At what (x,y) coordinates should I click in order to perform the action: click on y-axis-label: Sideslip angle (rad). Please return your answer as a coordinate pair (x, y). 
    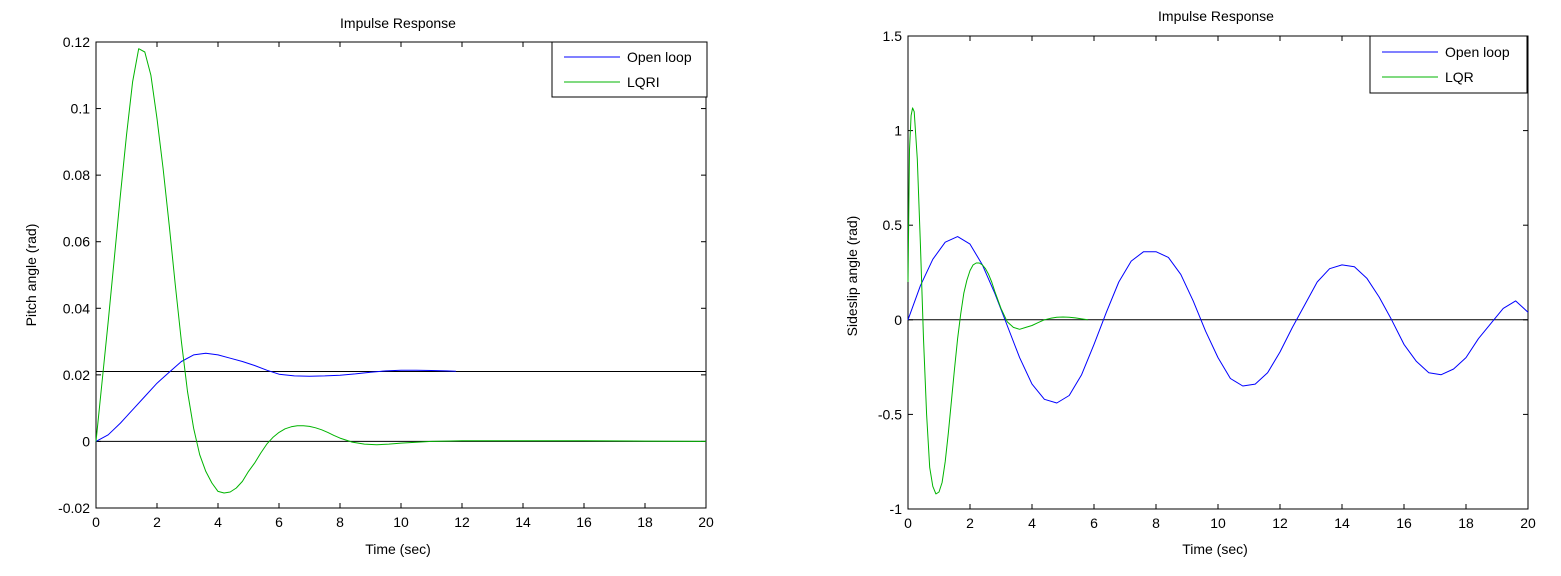
    Looking at the image, I should click on (852, 276).